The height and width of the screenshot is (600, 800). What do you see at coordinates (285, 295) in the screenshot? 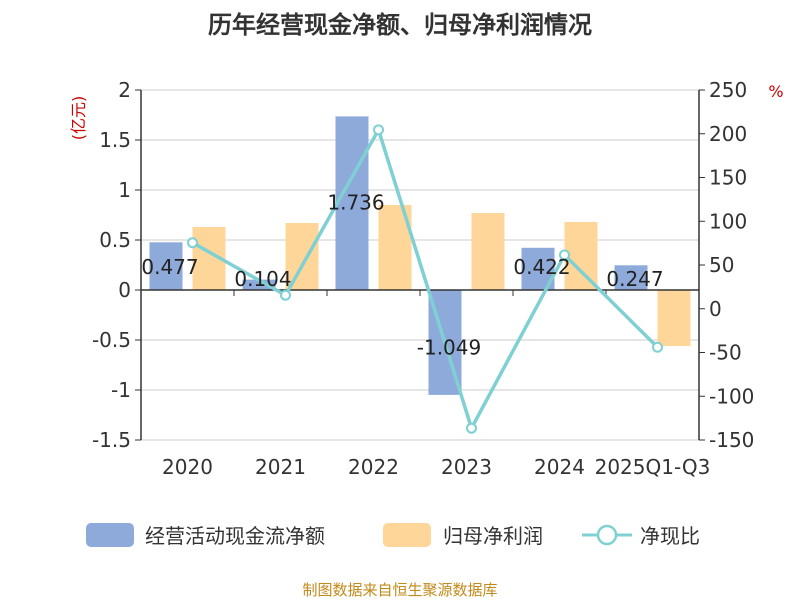
I see `point-net-cash-ratio-2021` at bounding box center [285, 295].